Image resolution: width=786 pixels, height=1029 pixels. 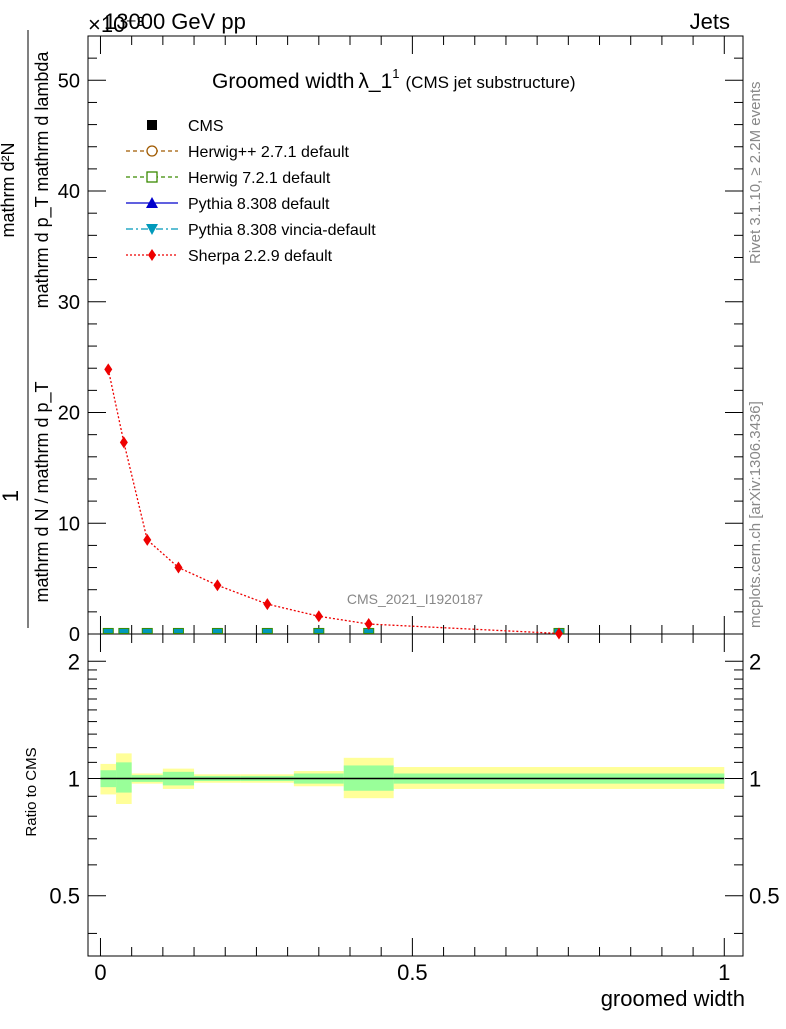 I want to click on mcplots-label: mcplots.cern.ch [arXiv:1306.3436], so click(x=755, y=514).